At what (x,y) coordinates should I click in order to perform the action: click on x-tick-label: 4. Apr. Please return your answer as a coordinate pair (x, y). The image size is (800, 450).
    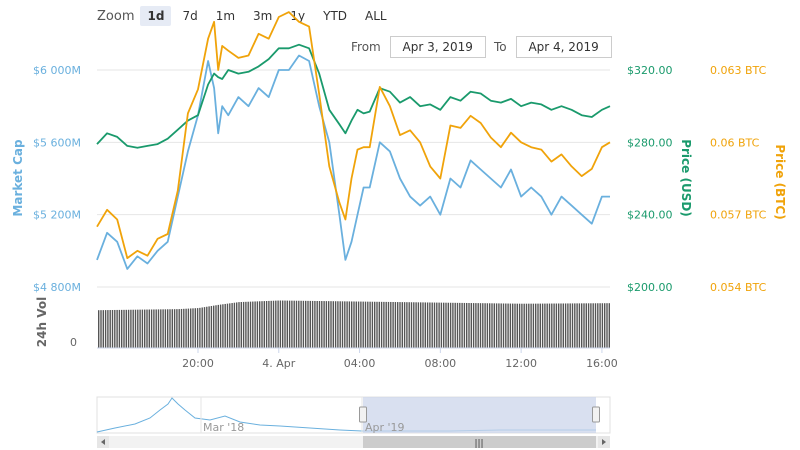
    Looking at the image, I should click on (278, 363).